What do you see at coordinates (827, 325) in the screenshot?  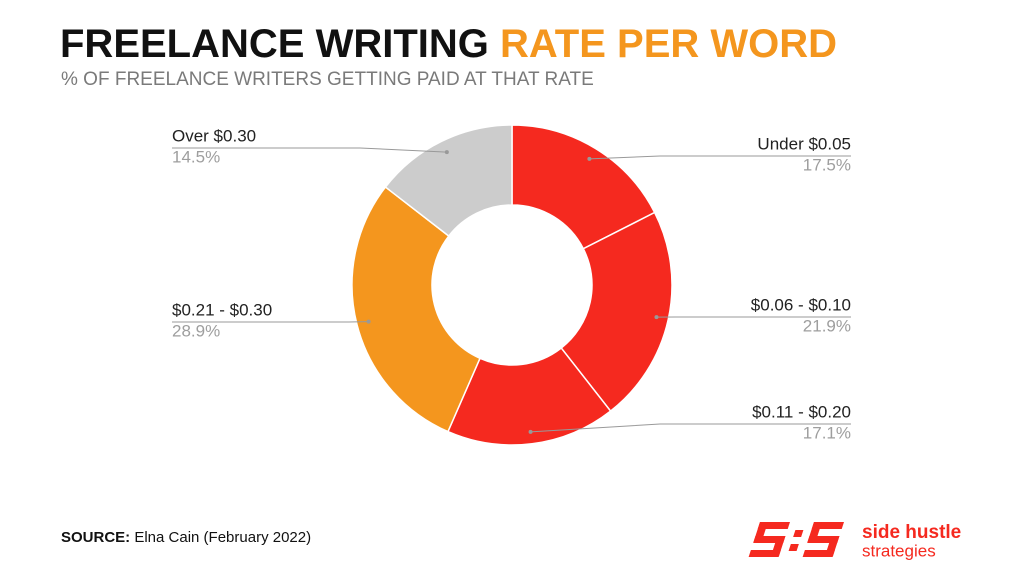 I see `slice-value: 21.9%` at bounding box center [827, 325].